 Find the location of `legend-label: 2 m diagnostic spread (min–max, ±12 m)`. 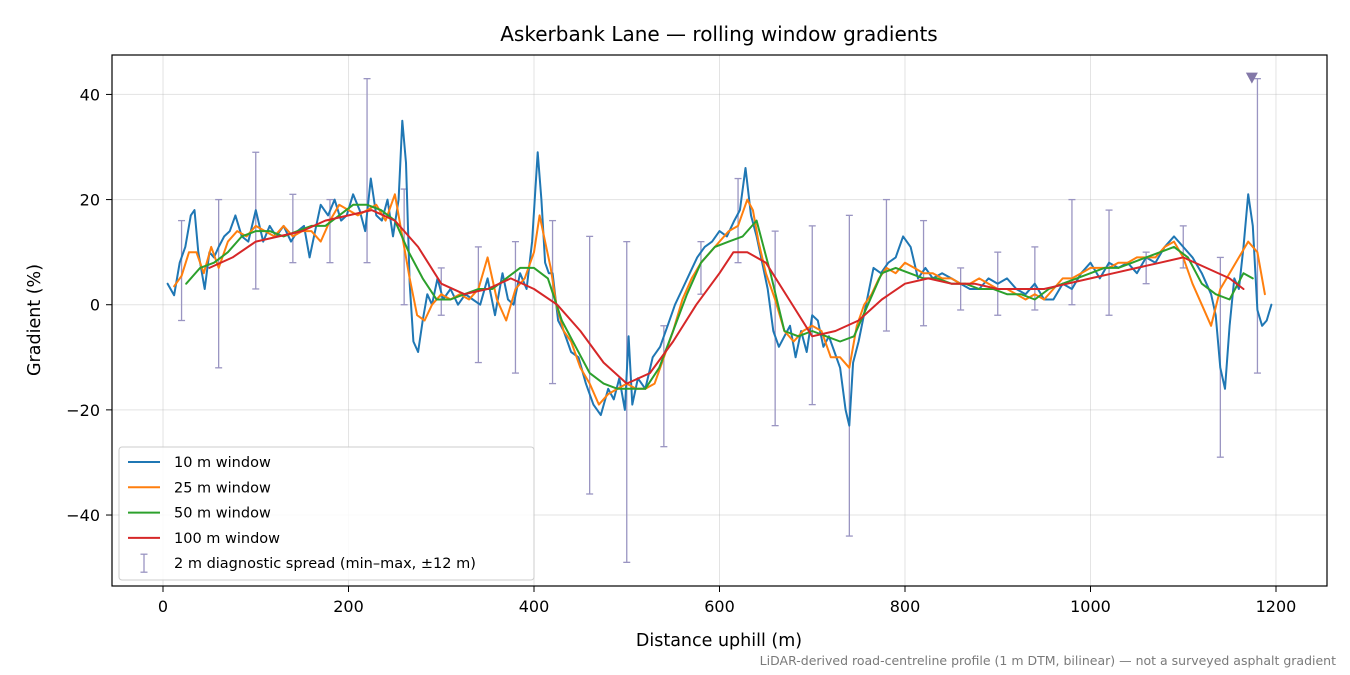

legend-label: 2 m diagnostic spread (min–max, ±12 m) is located at coordinates (325, 564).